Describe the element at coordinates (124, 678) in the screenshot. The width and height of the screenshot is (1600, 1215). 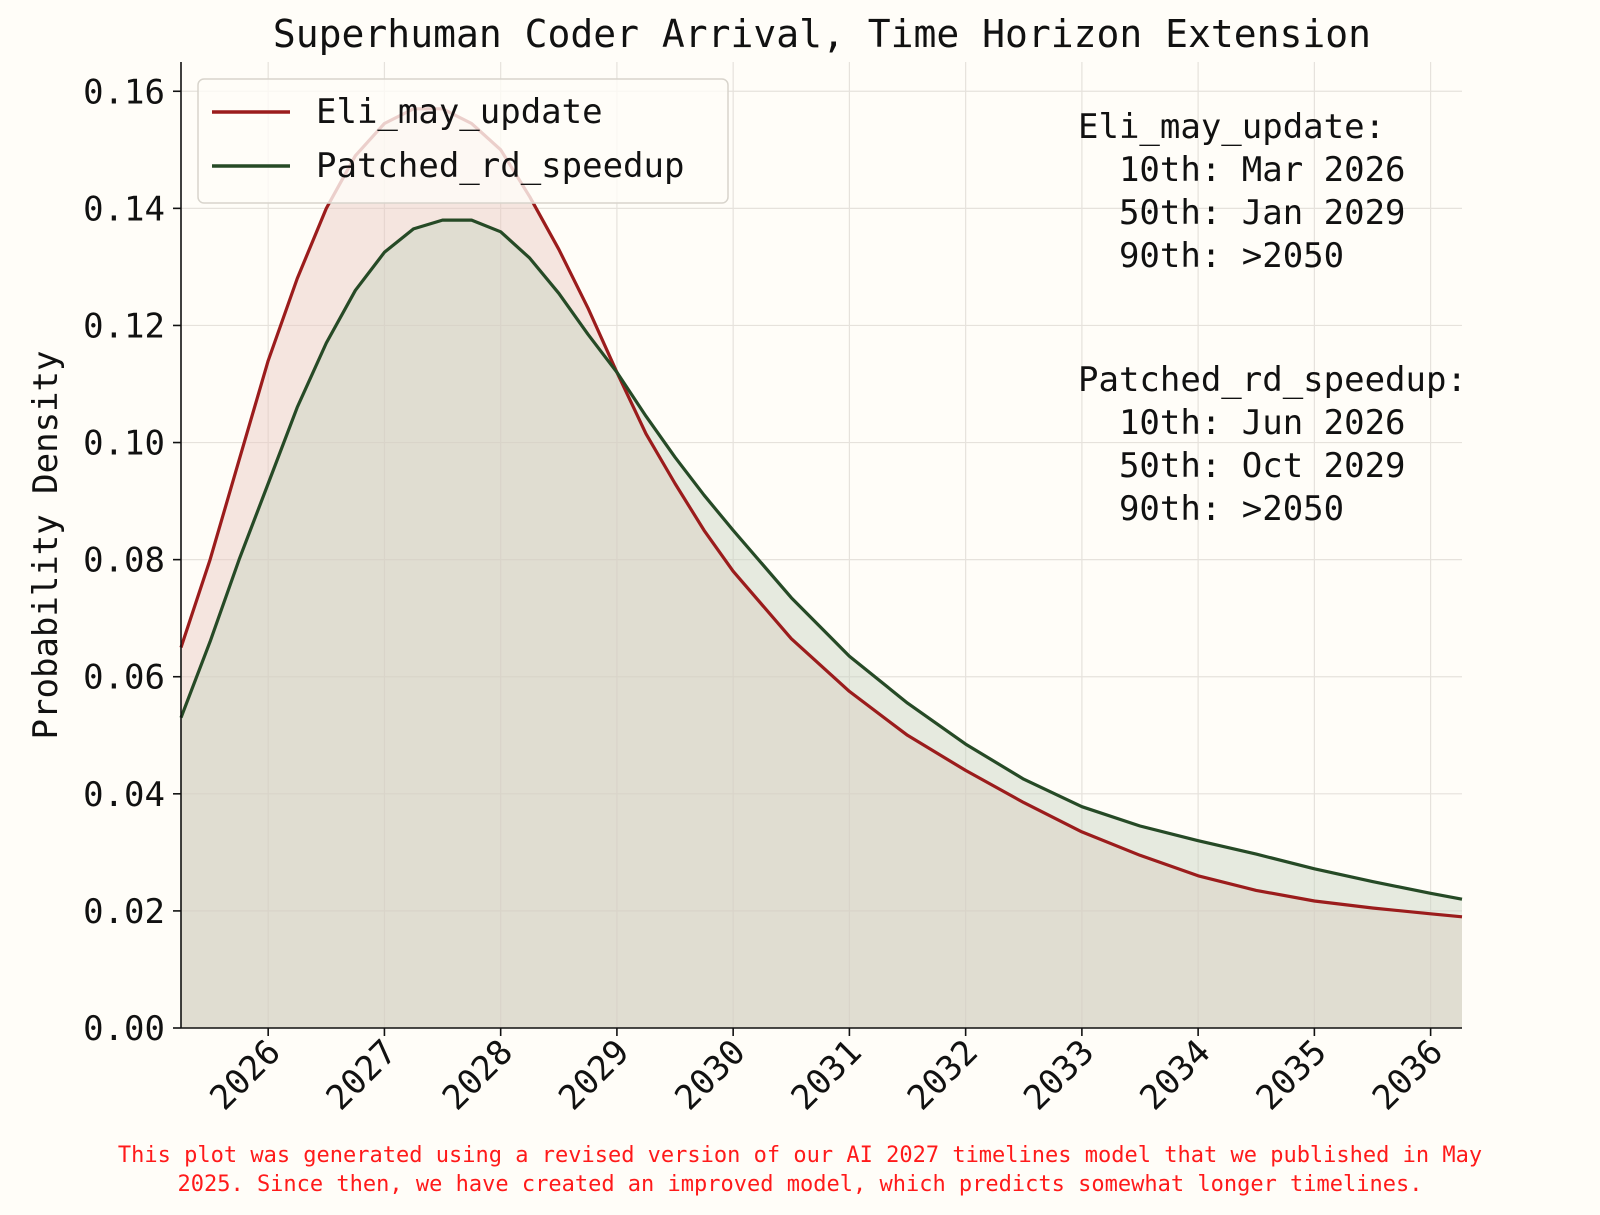
I see `y-tick-label: 0.06` at that location.